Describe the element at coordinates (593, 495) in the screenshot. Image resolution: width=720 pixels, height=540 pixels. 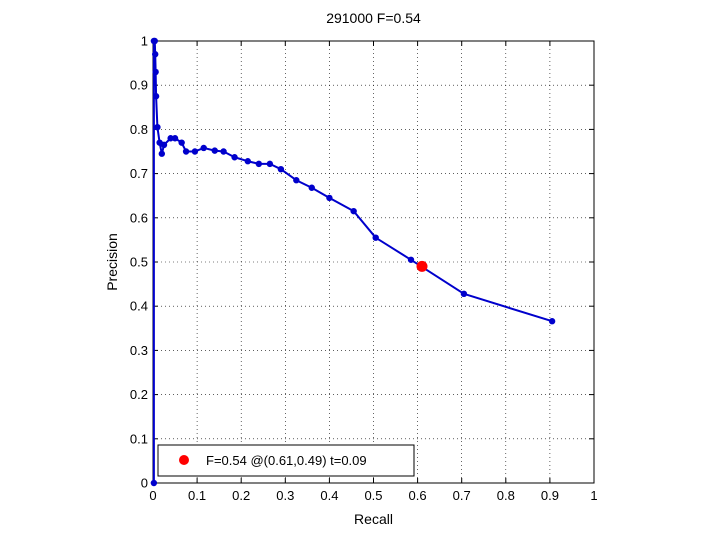
I see `x-tick-label: 1` at that location.